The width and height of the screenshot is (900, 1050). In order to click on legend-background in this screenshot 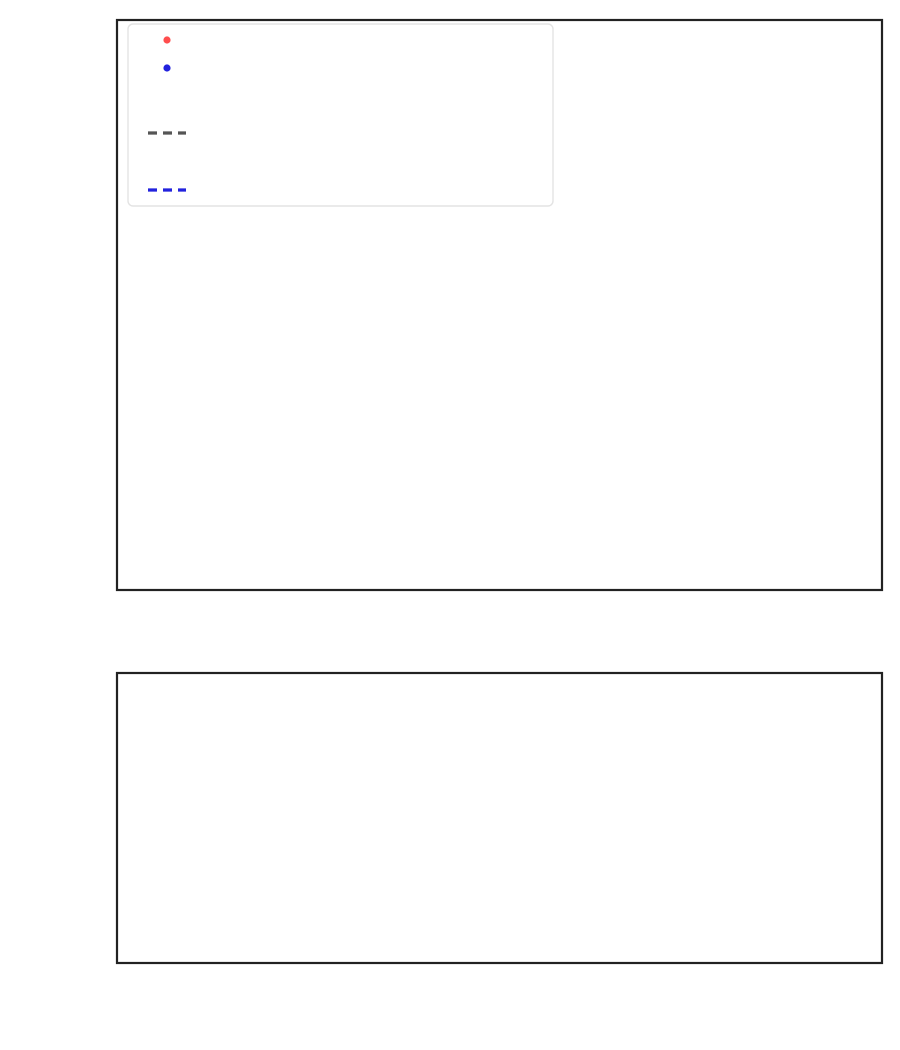, I will do `click(340, 115)`.